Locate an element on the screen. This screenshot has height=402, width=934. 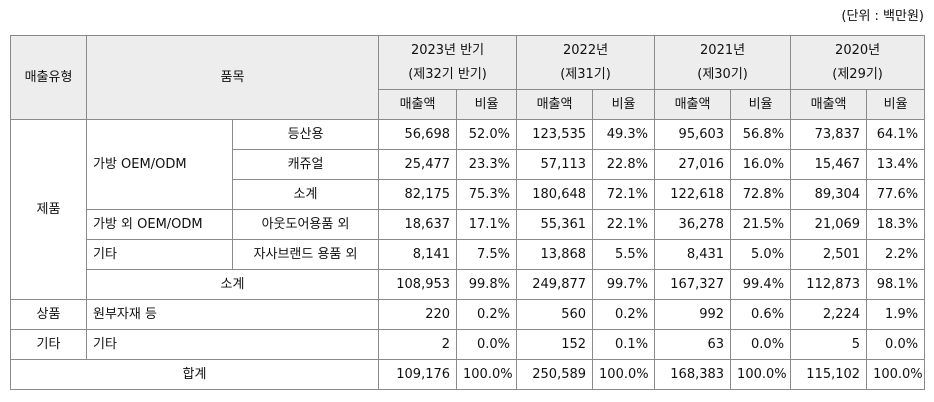
table-cell: 123,535 is located at coordinates (555, 134).